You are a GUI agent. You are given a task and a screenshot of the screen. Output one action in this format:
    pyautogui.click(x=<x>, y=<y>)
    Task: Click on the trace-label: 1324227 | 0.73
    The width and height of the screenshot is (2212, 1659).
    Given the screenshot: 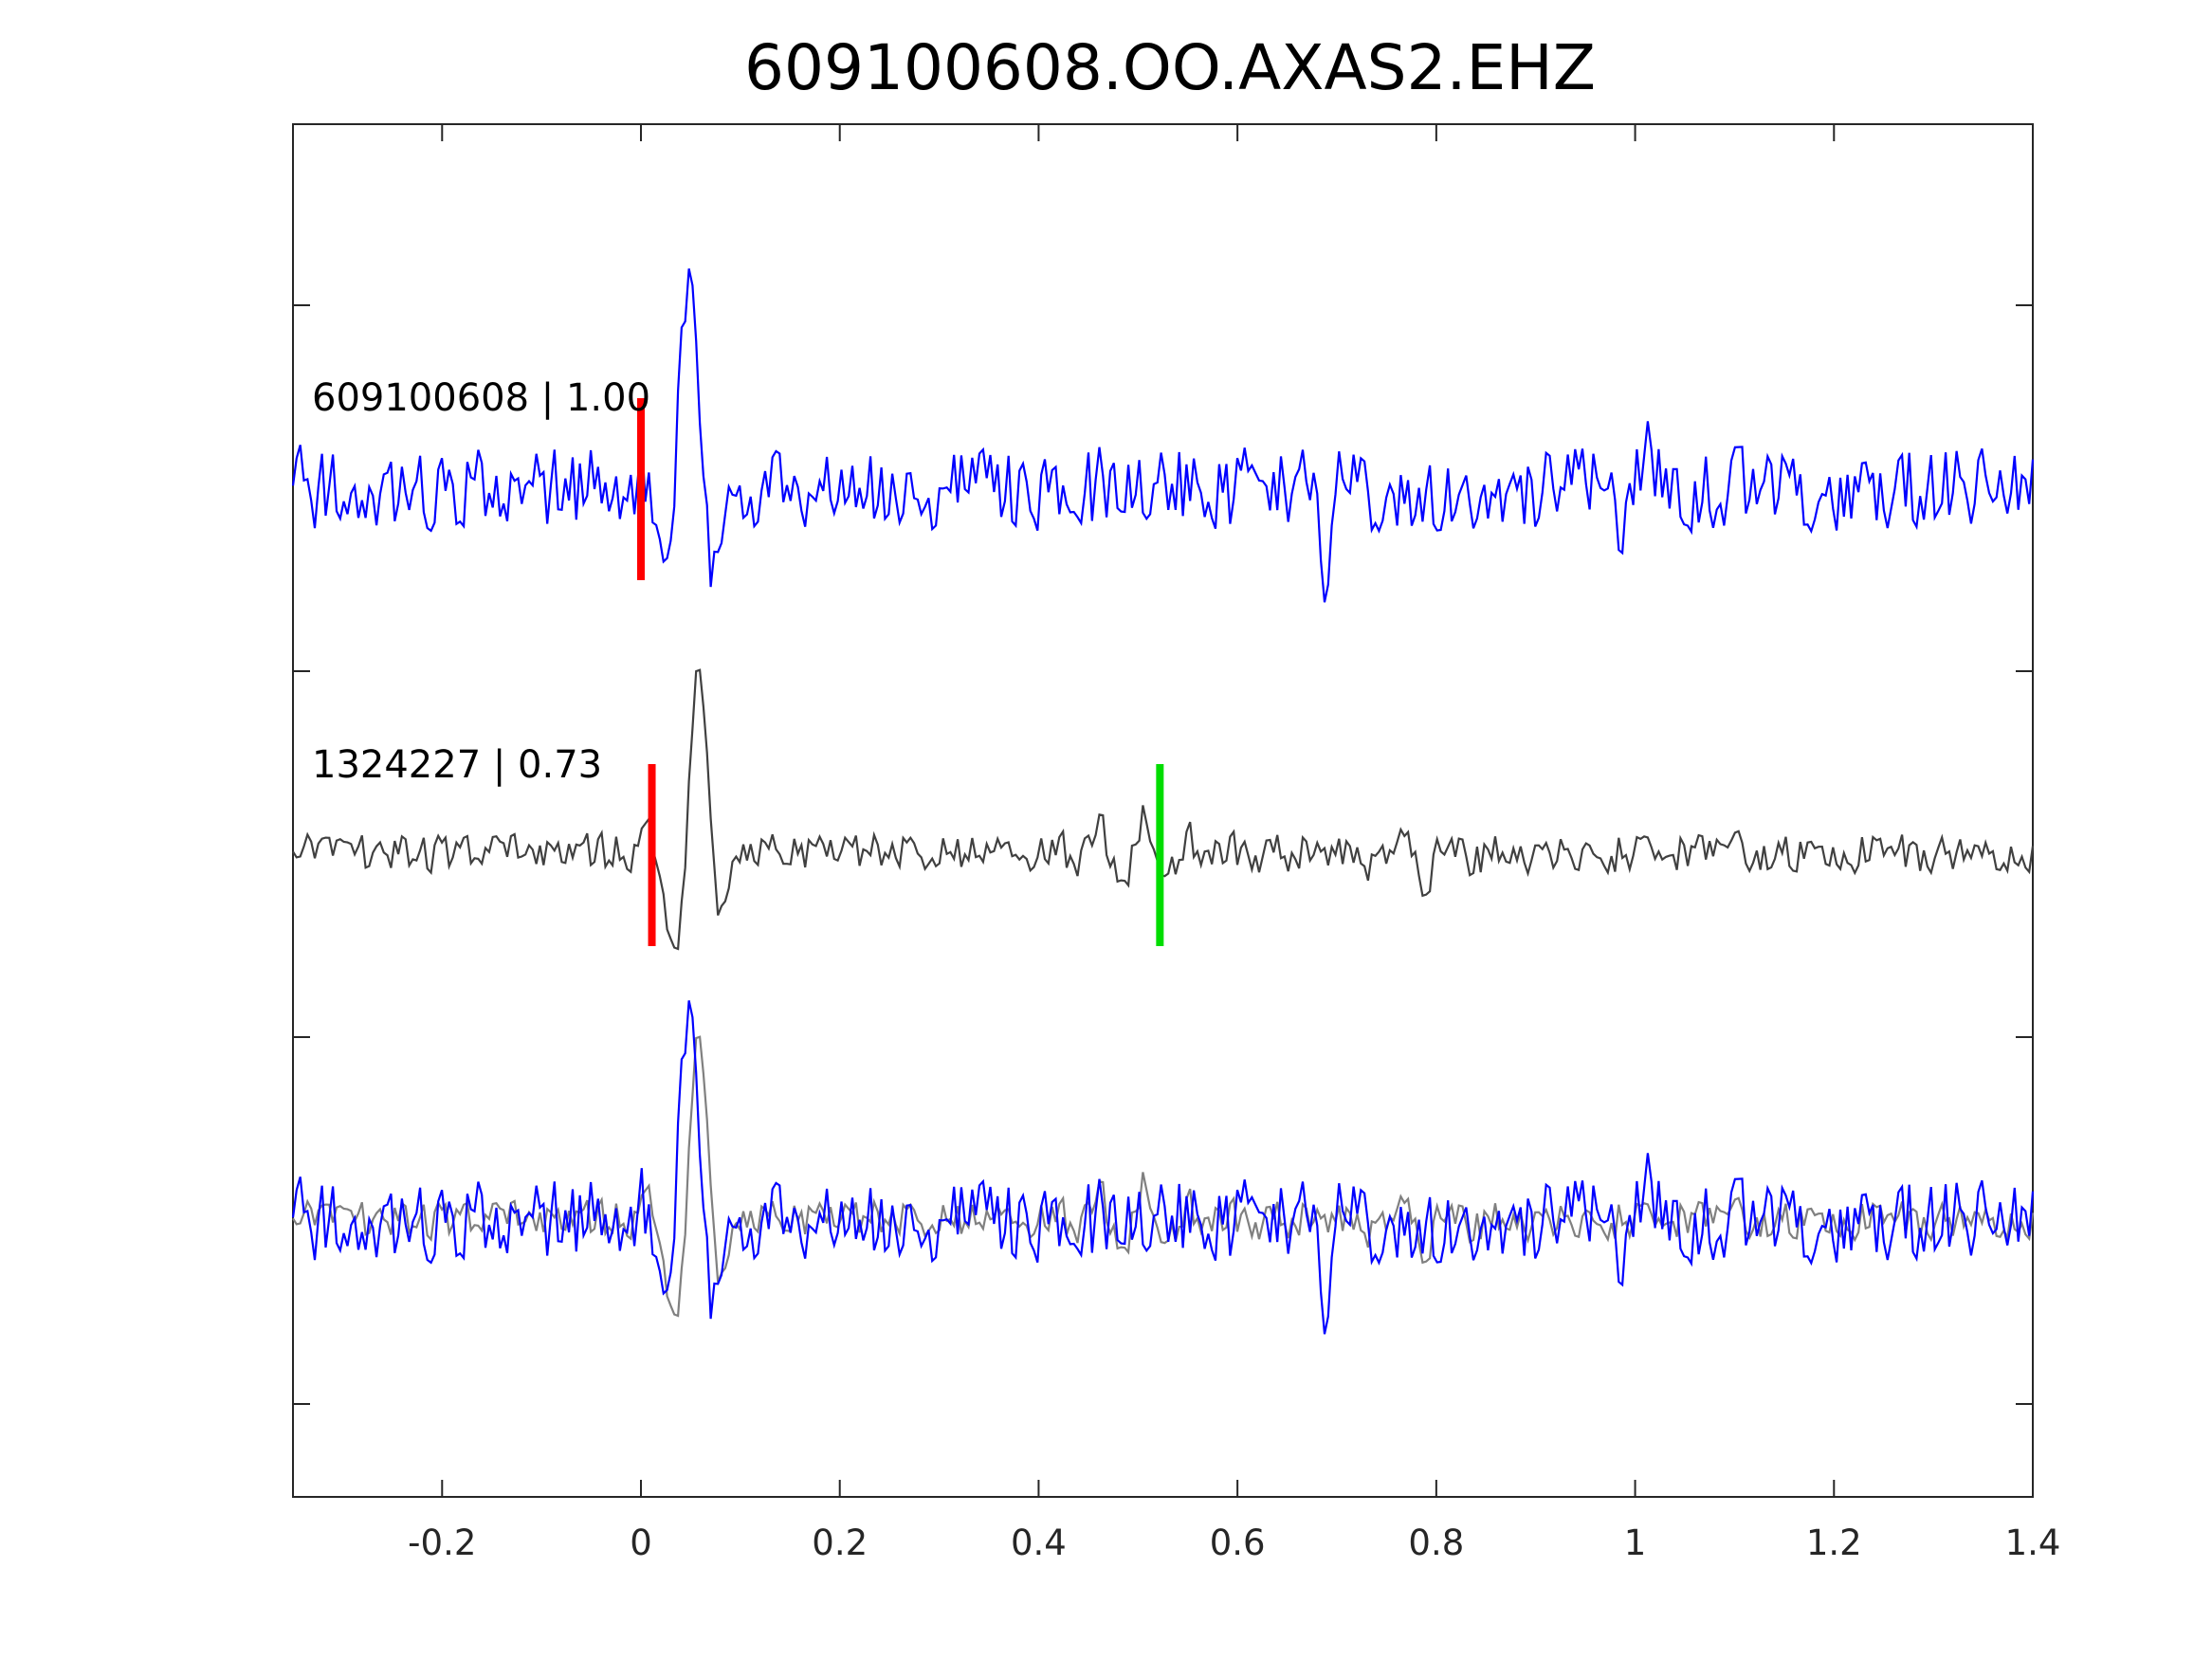 What is the action you would take?
    pyautogui.click(x=457, y=765)
    